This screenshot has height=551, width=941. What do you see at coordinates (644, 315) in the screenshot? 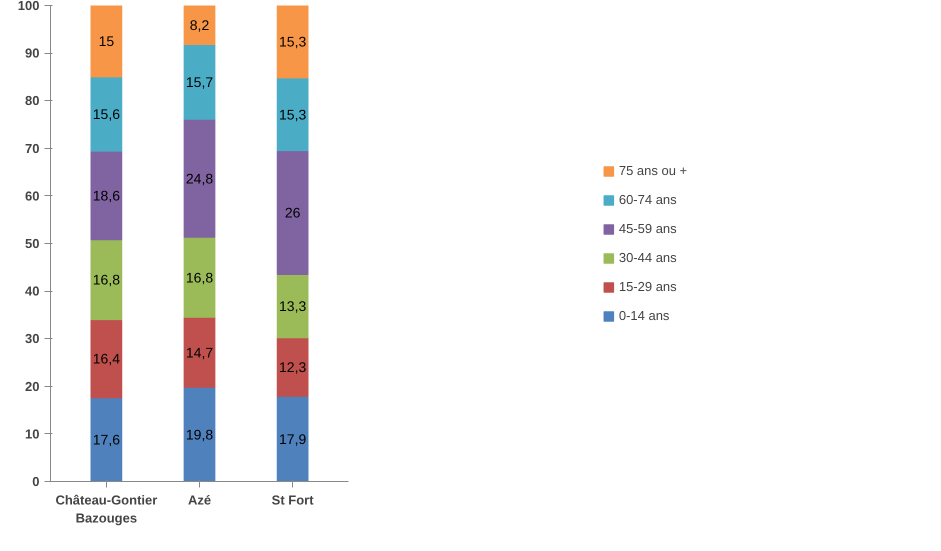
I see `legend-label: 0-14 ans` at bounding box center [644, 315].